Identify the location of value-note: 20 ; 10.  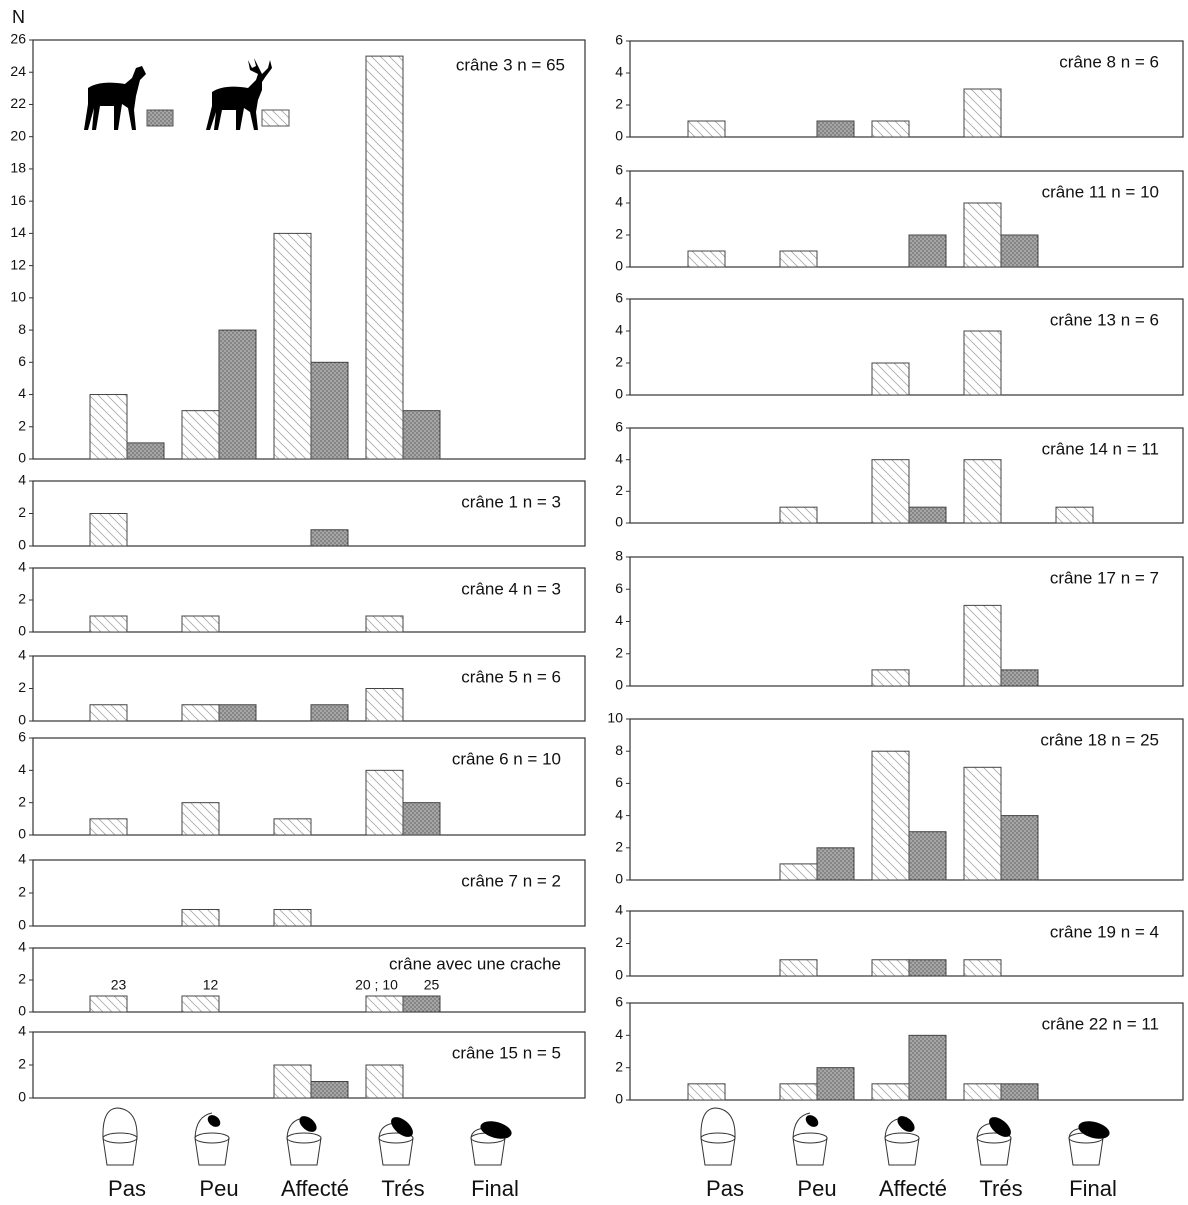
(376, 985).